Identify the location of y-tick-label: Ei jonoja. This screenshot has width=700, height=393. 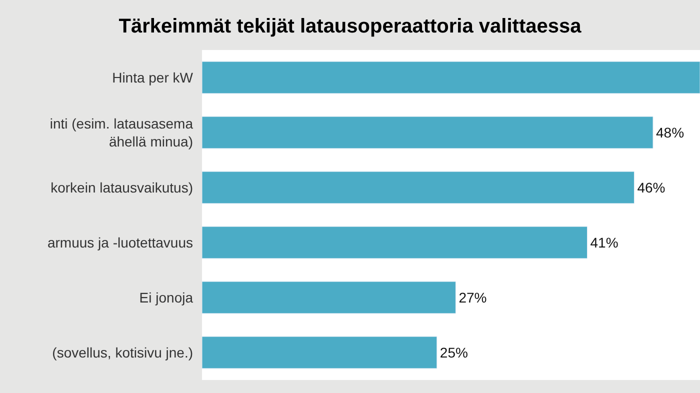
(166, 297).